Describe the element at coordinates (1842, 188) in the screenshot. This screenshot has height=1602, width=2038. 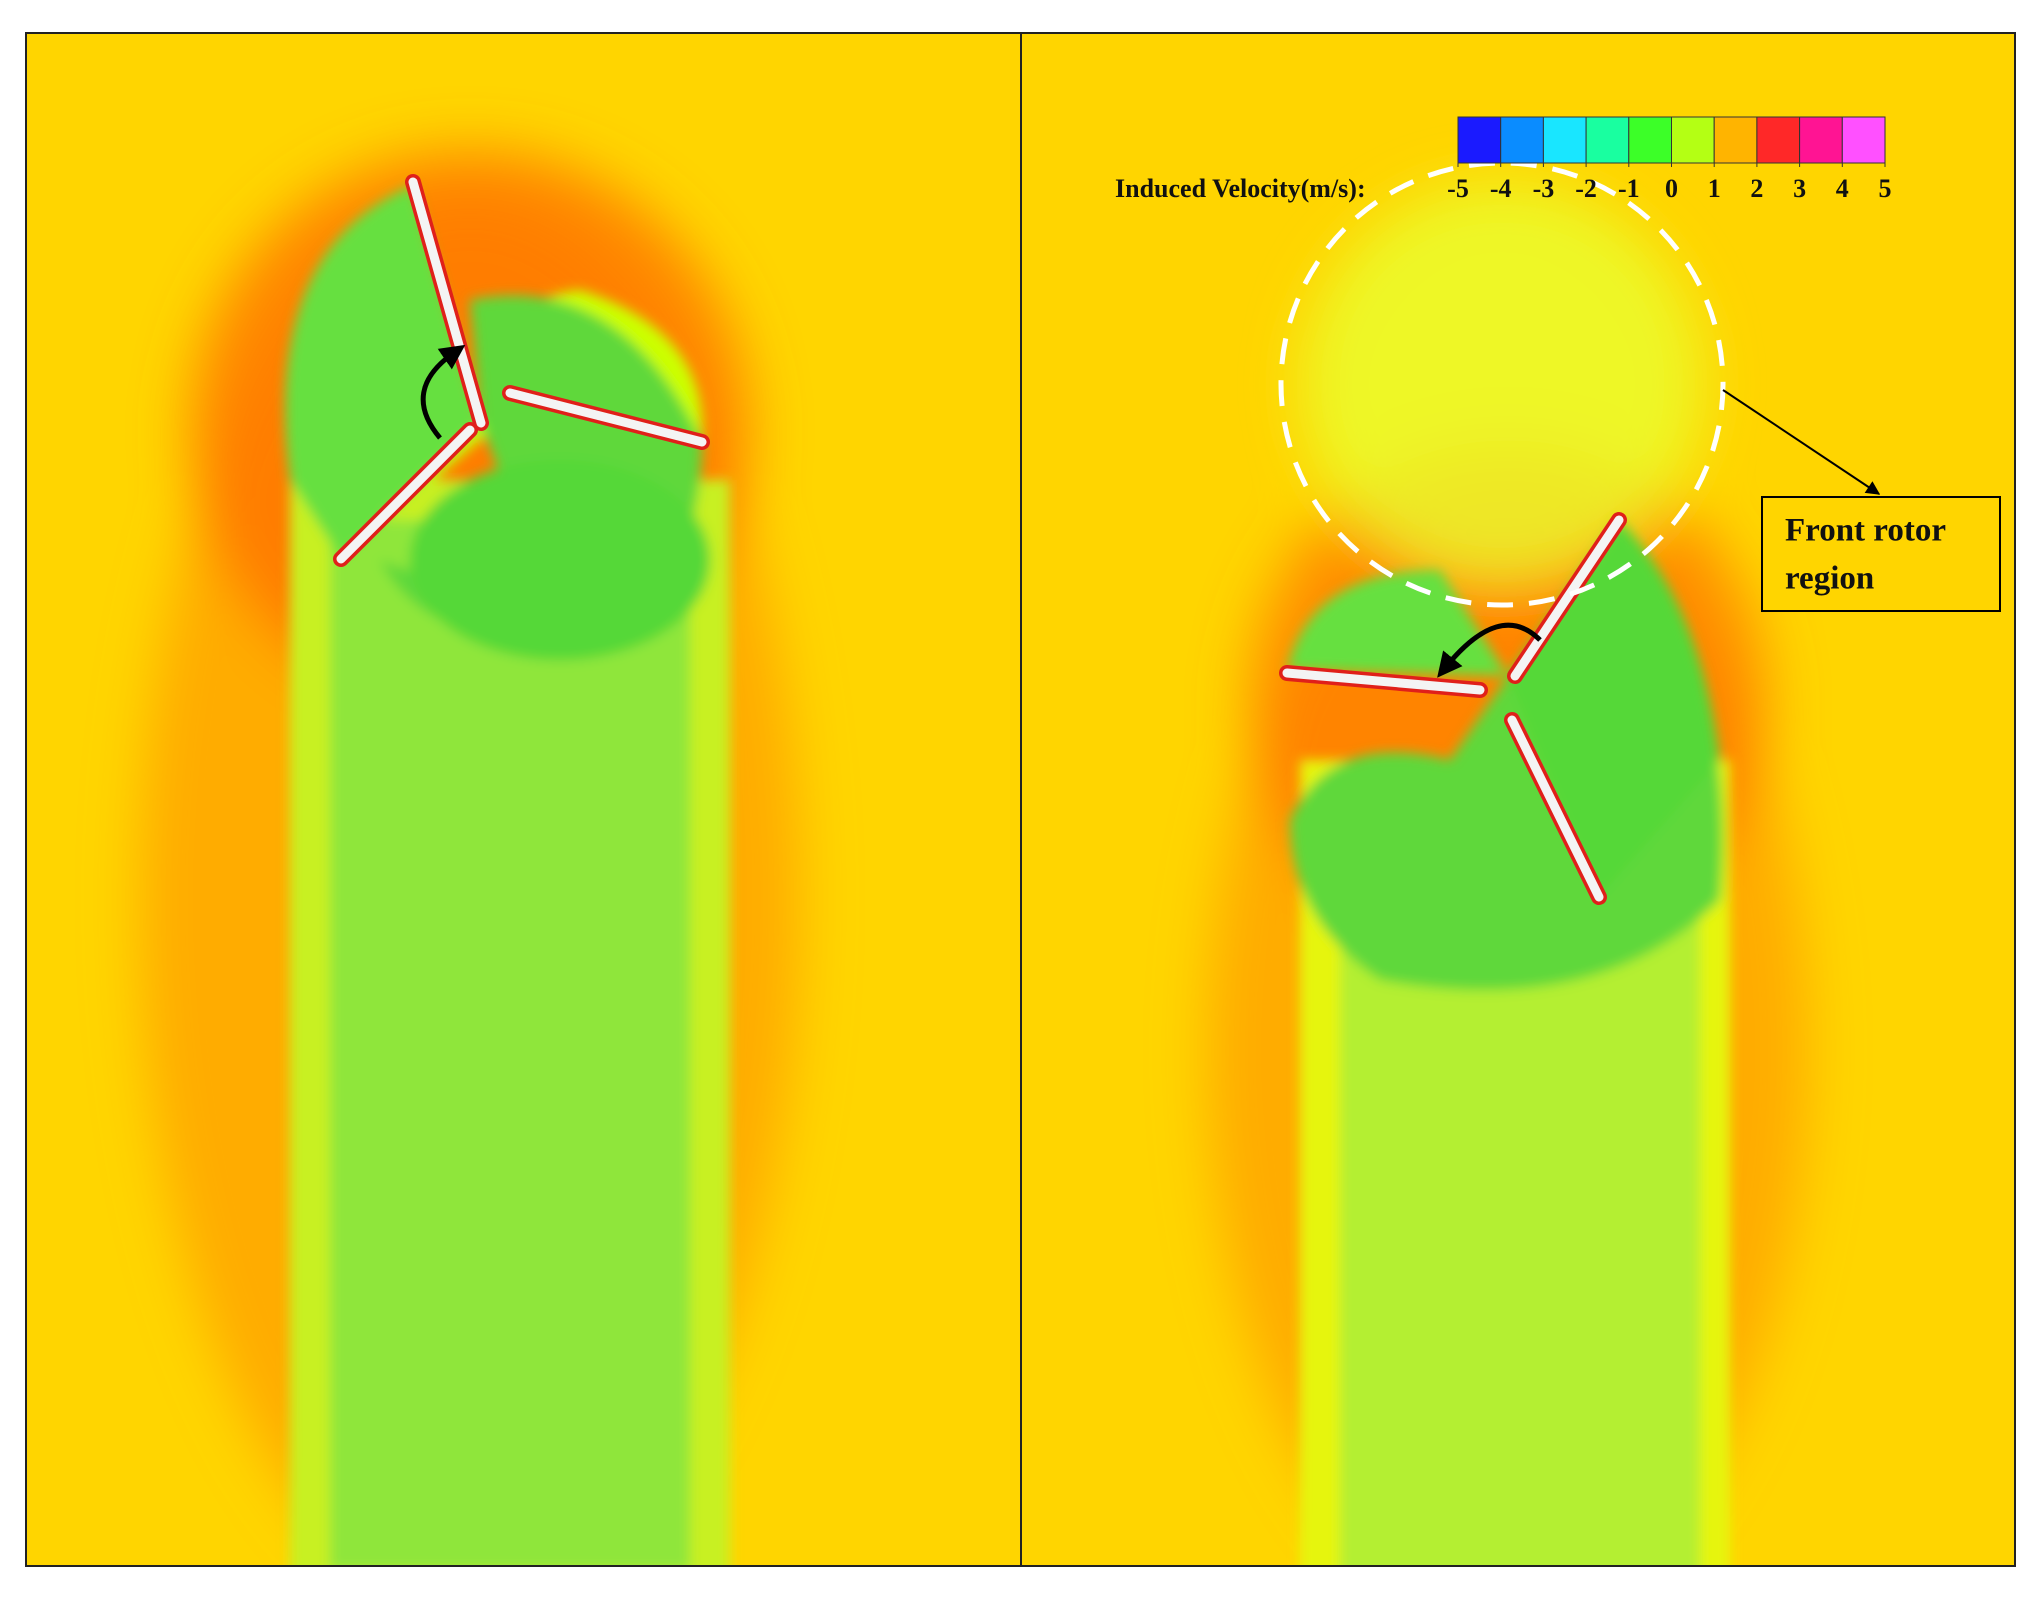
I see `colorbar-tick-label: 4` at that location.